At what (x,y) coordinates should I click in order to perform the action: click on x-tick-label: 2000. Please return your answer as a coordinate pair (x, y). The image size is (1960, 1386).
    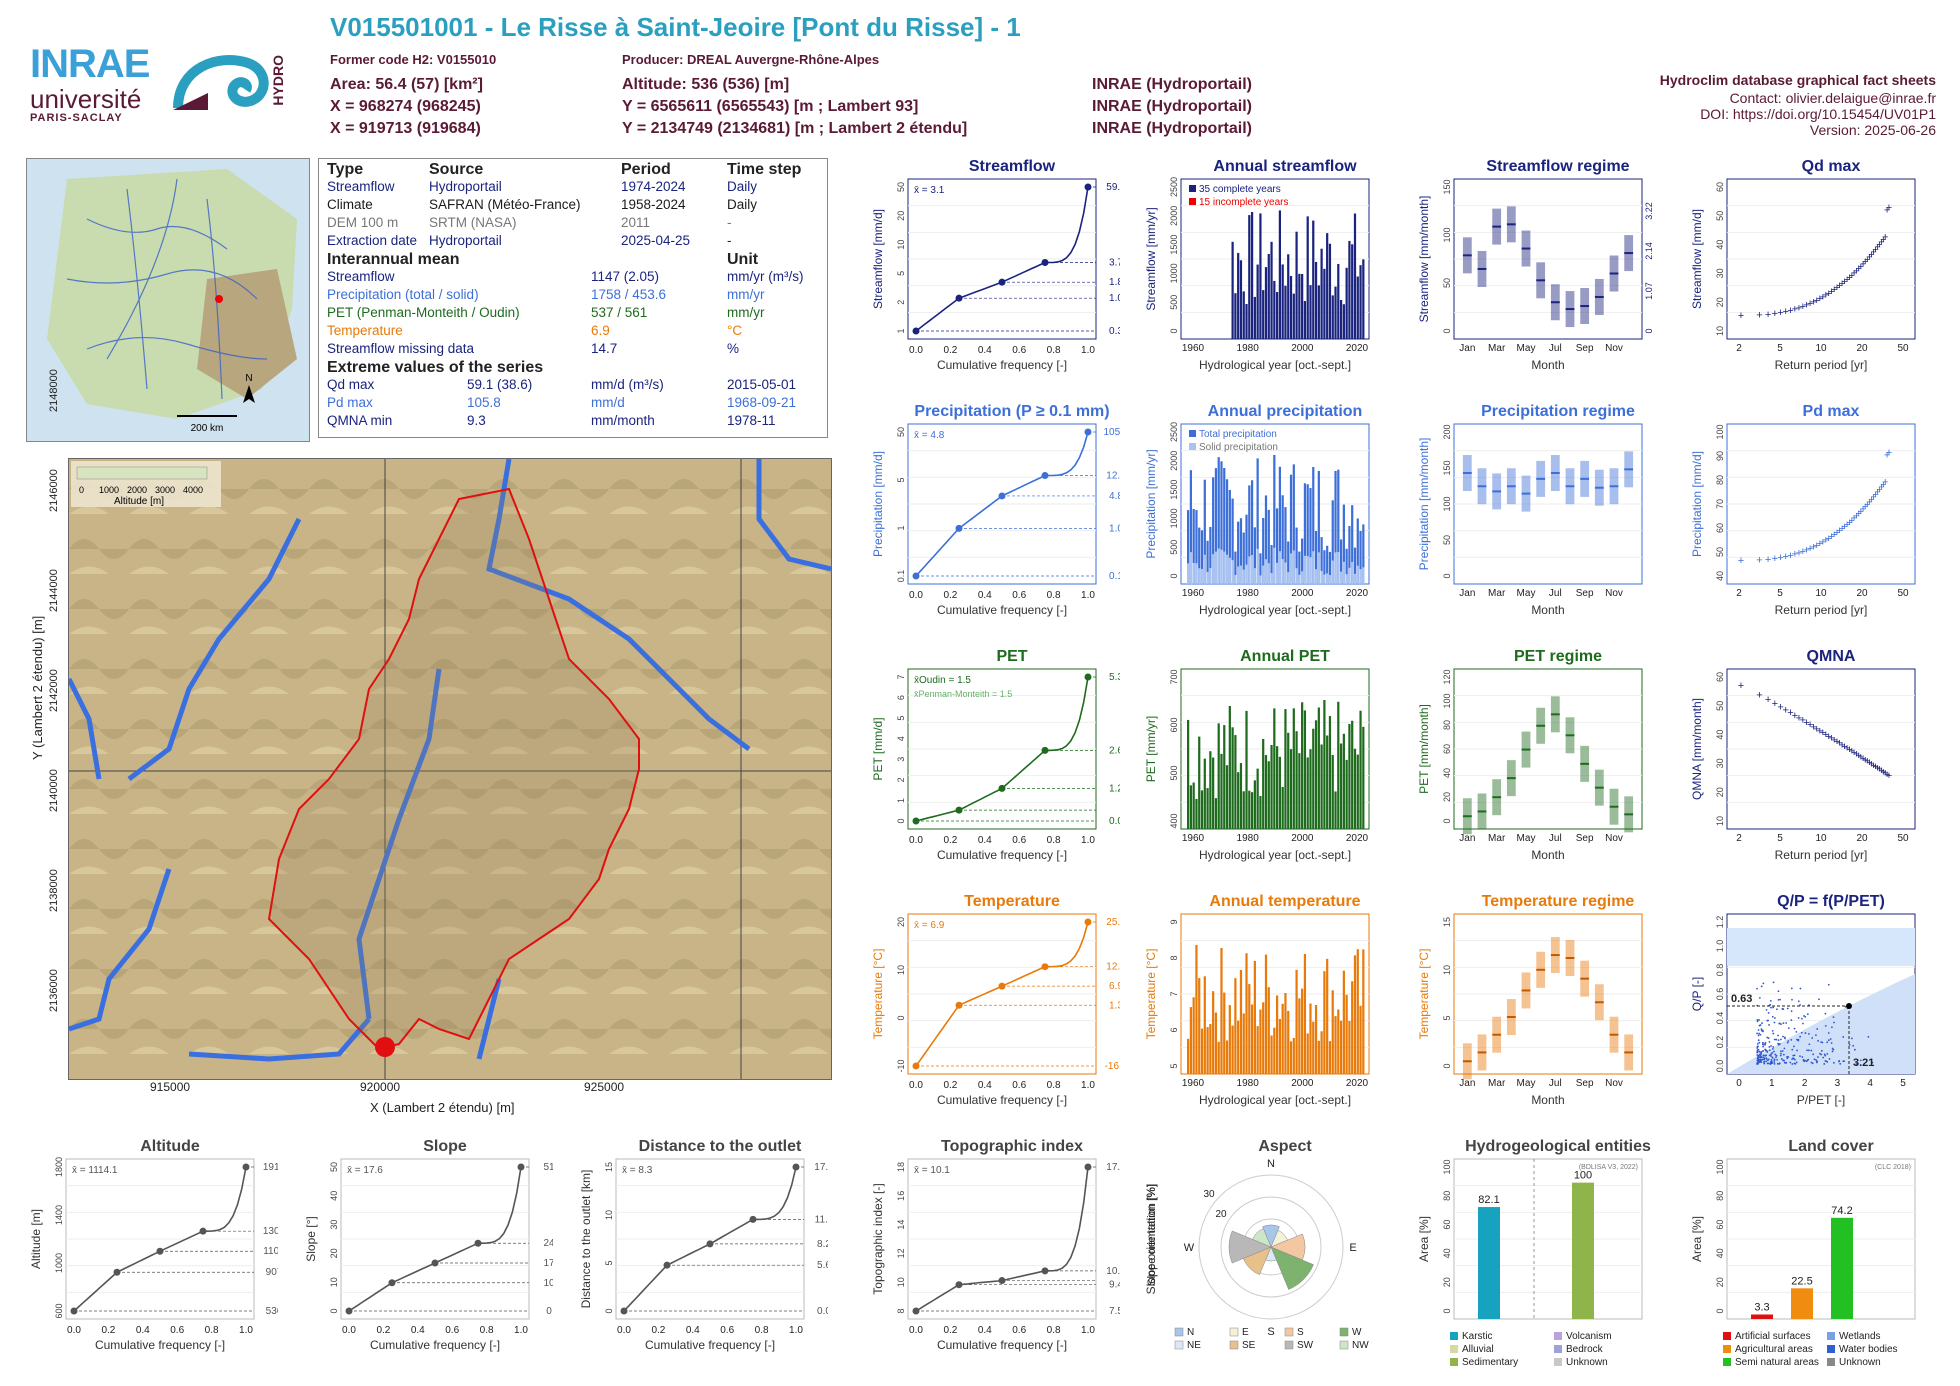
    Looking at the image, I should click on (1302, 1083).